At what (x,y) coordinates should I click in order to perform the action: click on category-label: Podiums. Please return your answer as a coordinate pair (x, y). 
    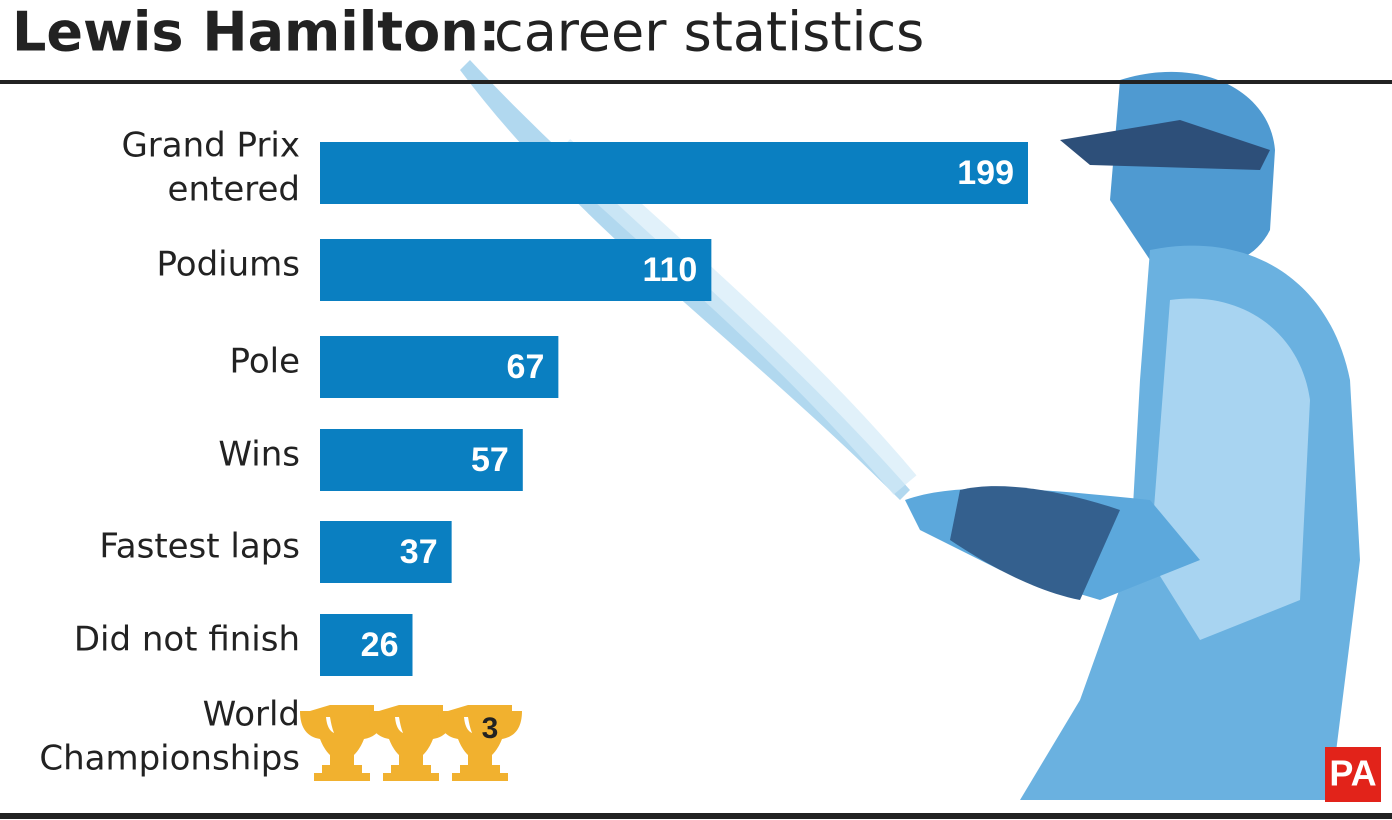
    Looking at the image, I should click on (228, 265).